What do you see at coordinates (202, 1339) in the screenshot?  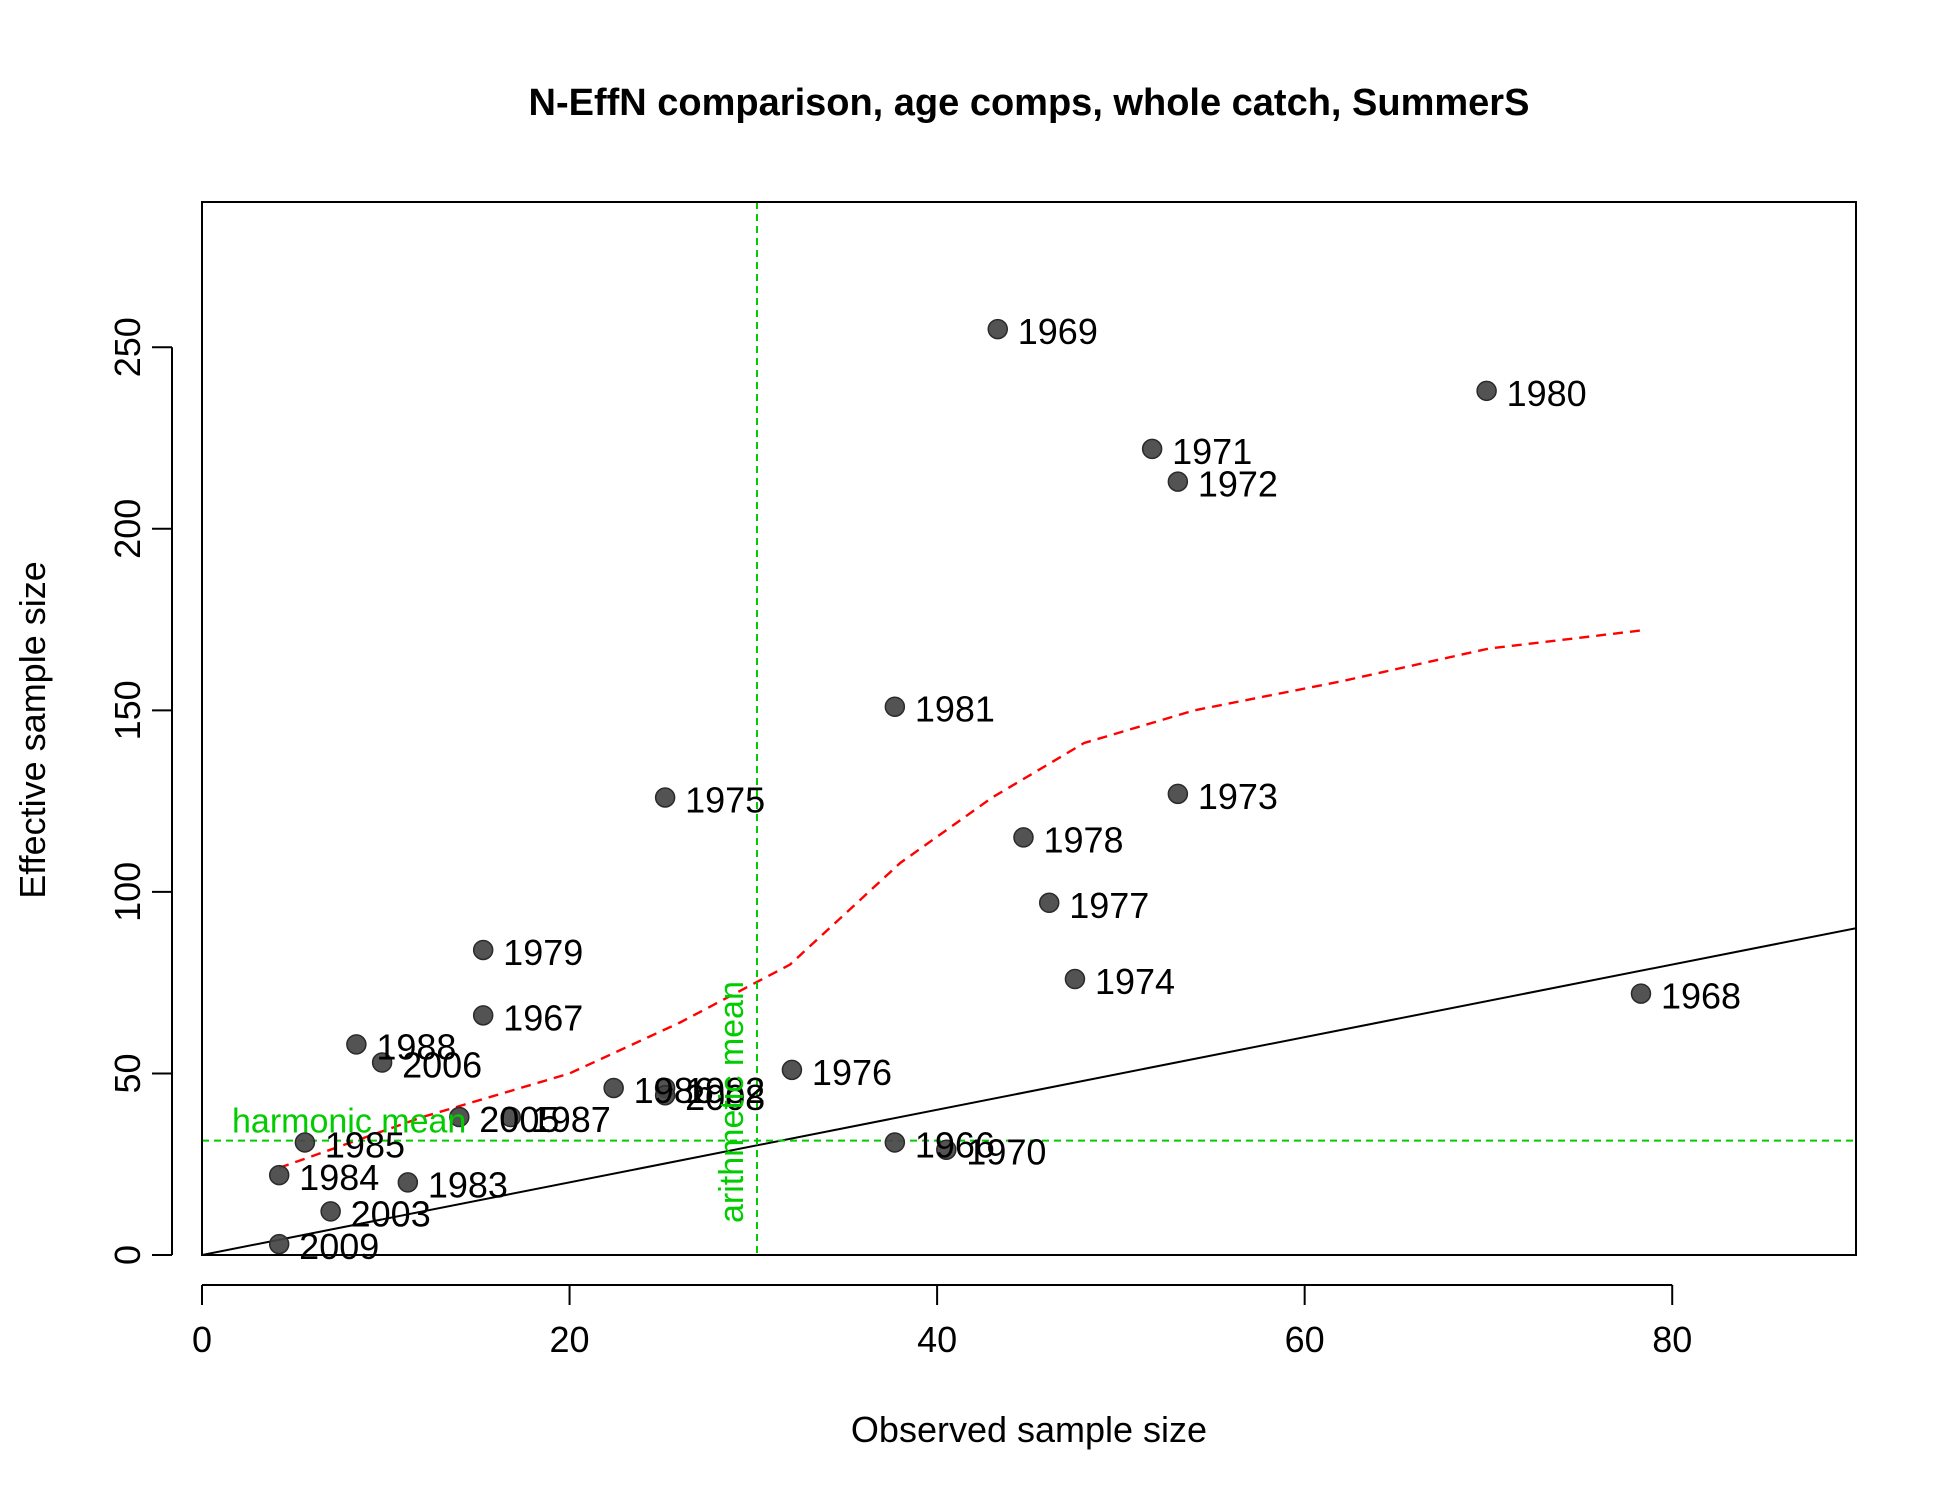 I see `x-tick-label: 0` at bounding box center [202, 1339].